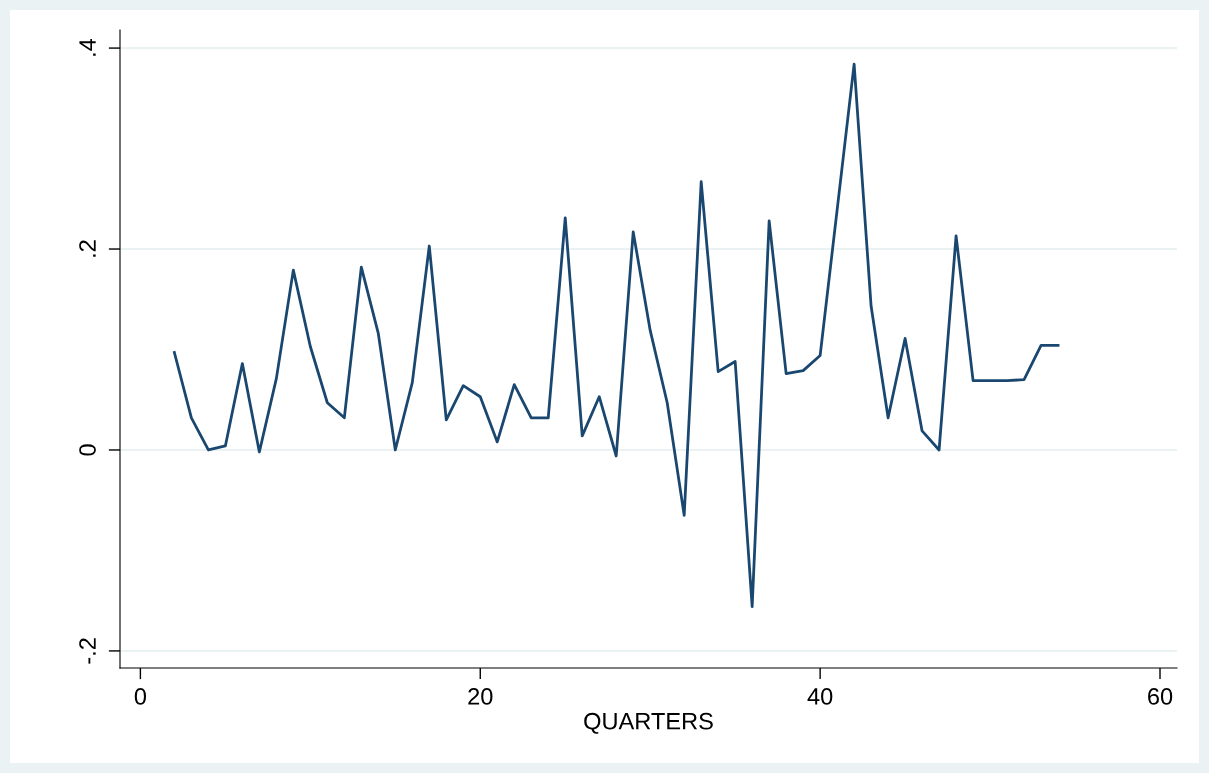 Image resolution: width=1209 pixels, height=773 pixels. I want to click on x-tick-label: 0, so click(140, 696).